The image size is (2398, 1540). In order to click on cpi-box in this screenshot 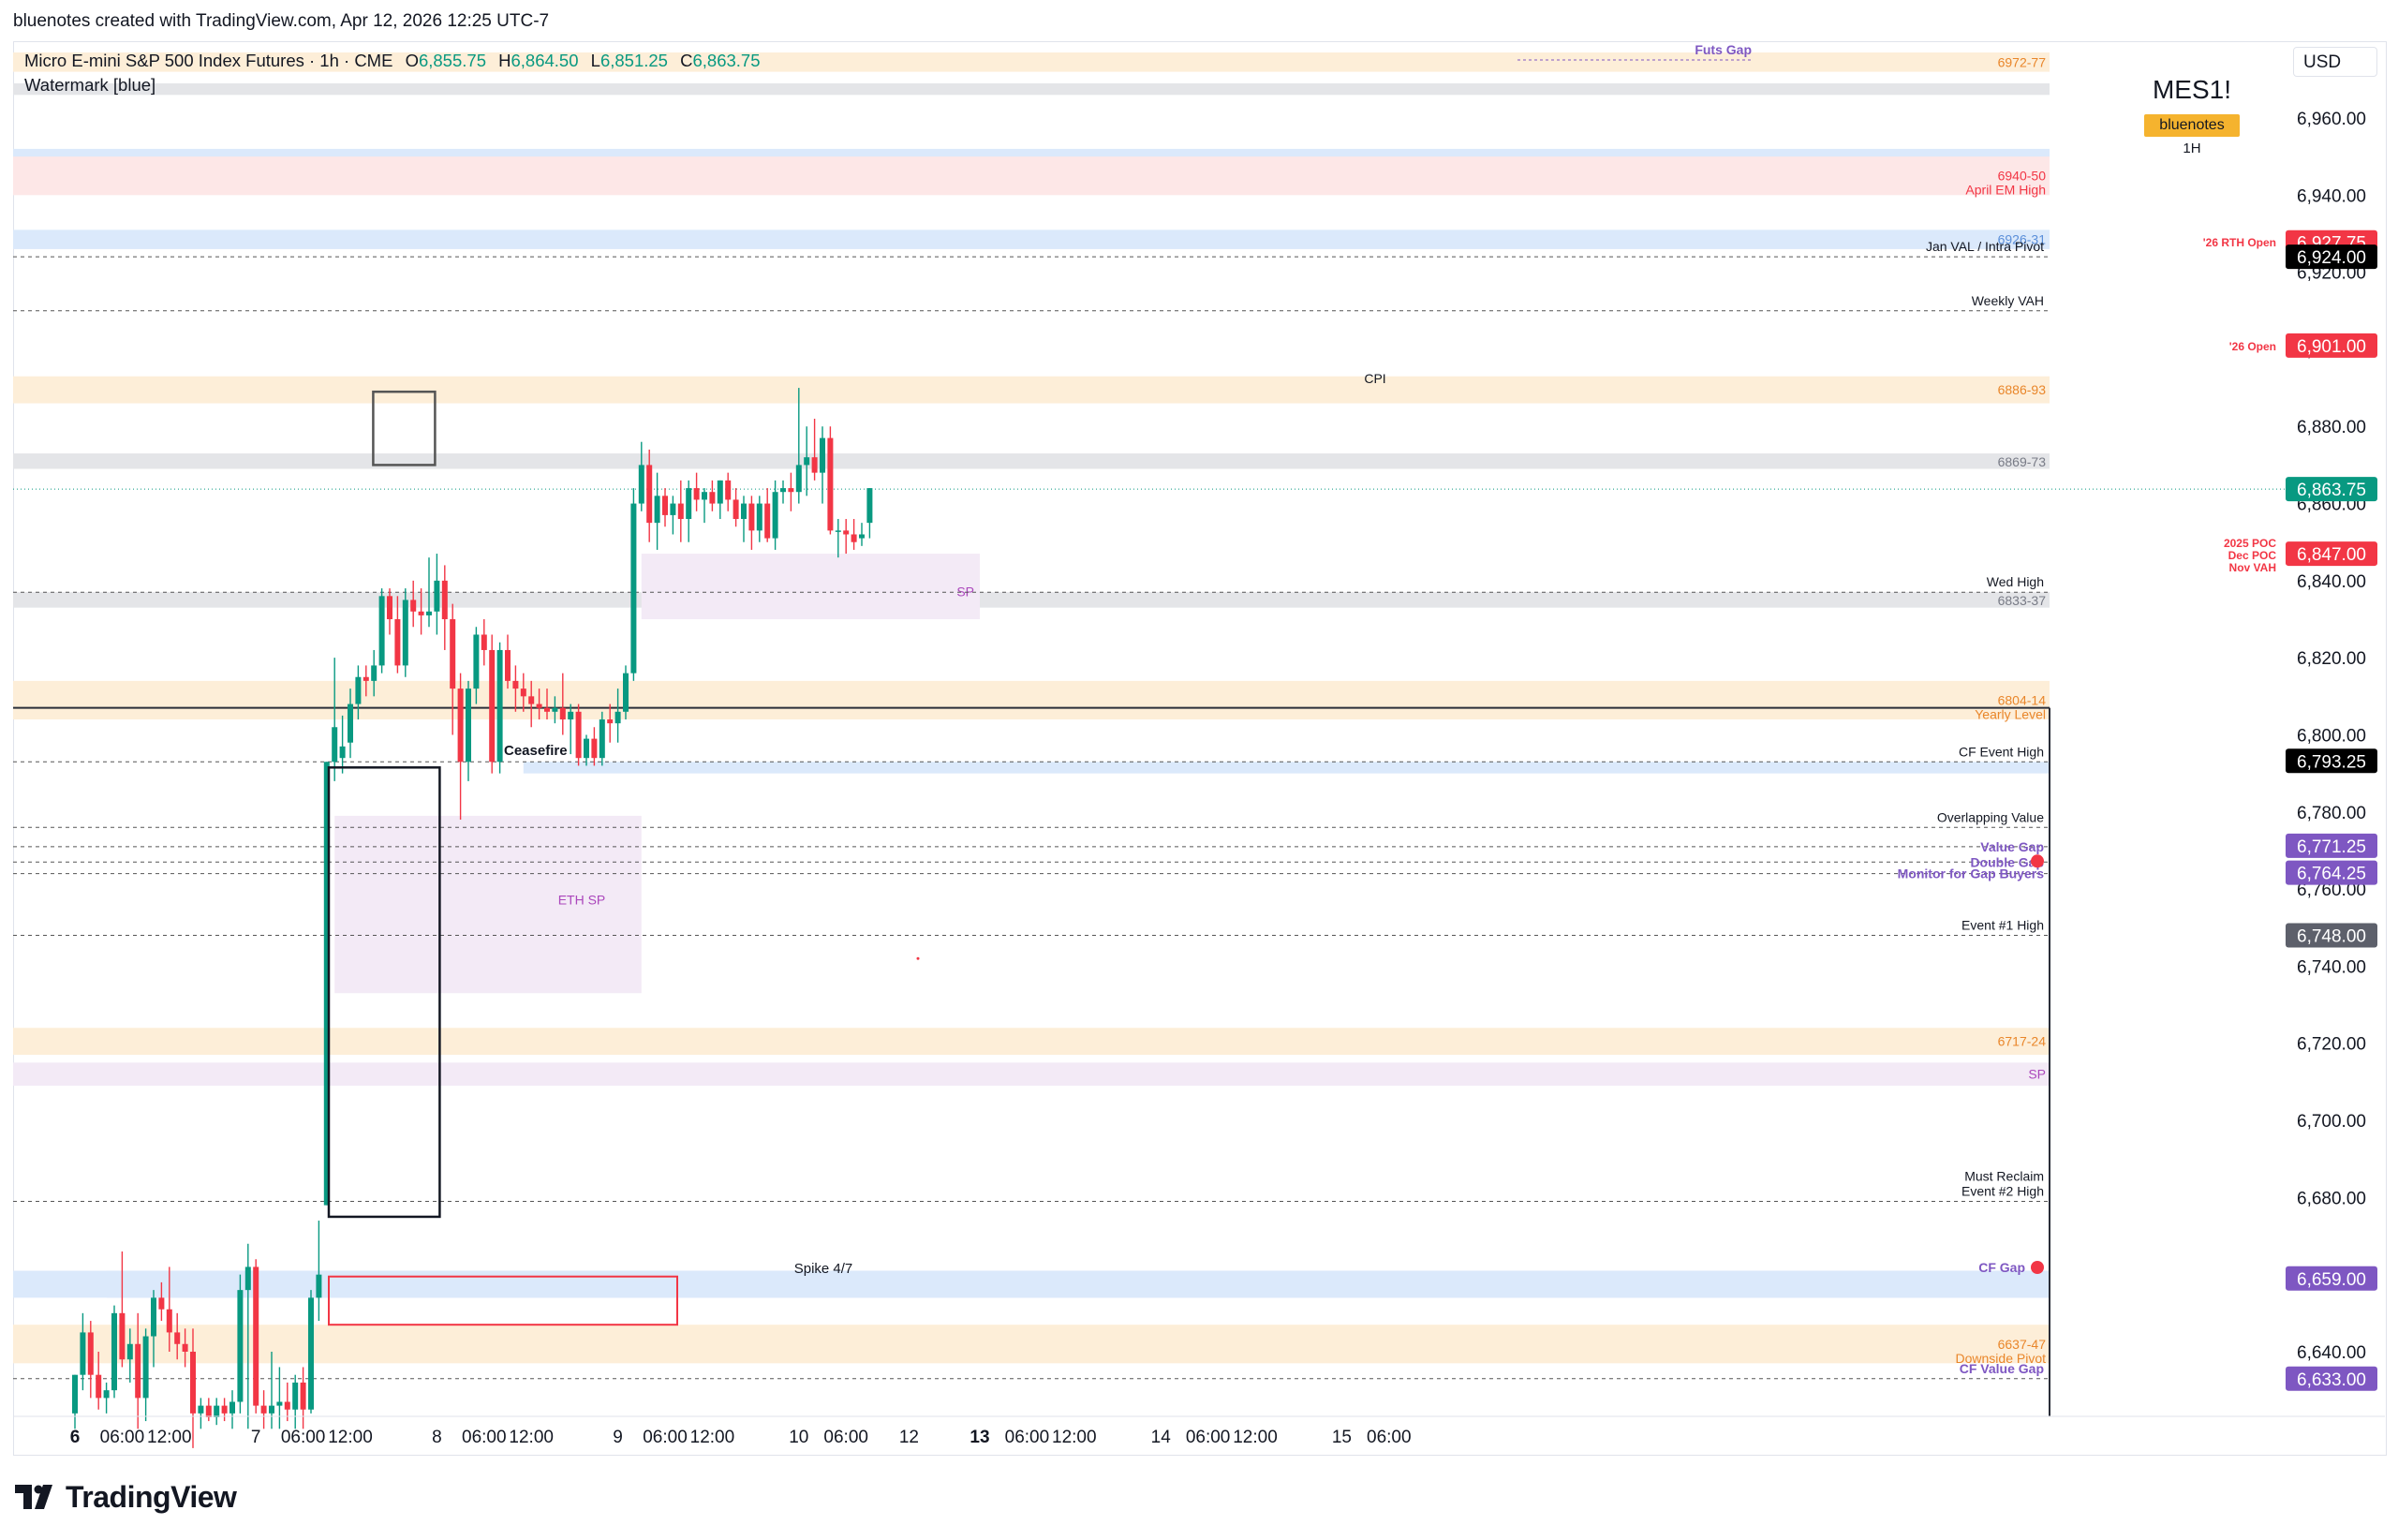, I will do `click(404, 428)`.